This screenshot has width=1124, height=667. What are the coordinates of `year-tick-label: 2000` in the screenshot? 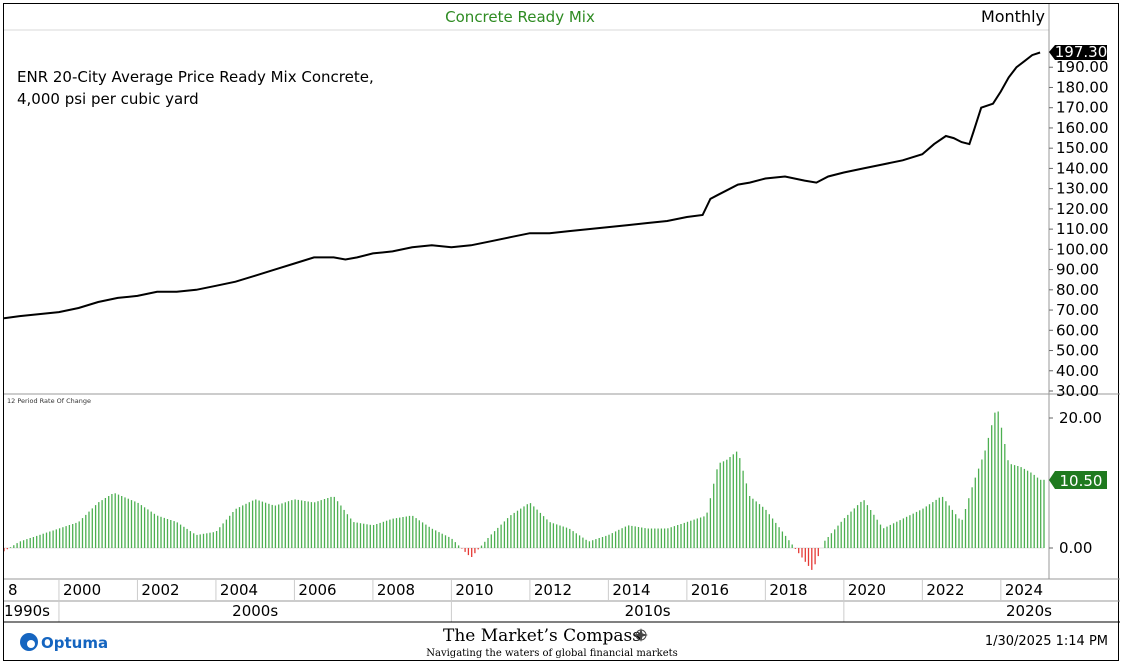 It's located at (82, 590).